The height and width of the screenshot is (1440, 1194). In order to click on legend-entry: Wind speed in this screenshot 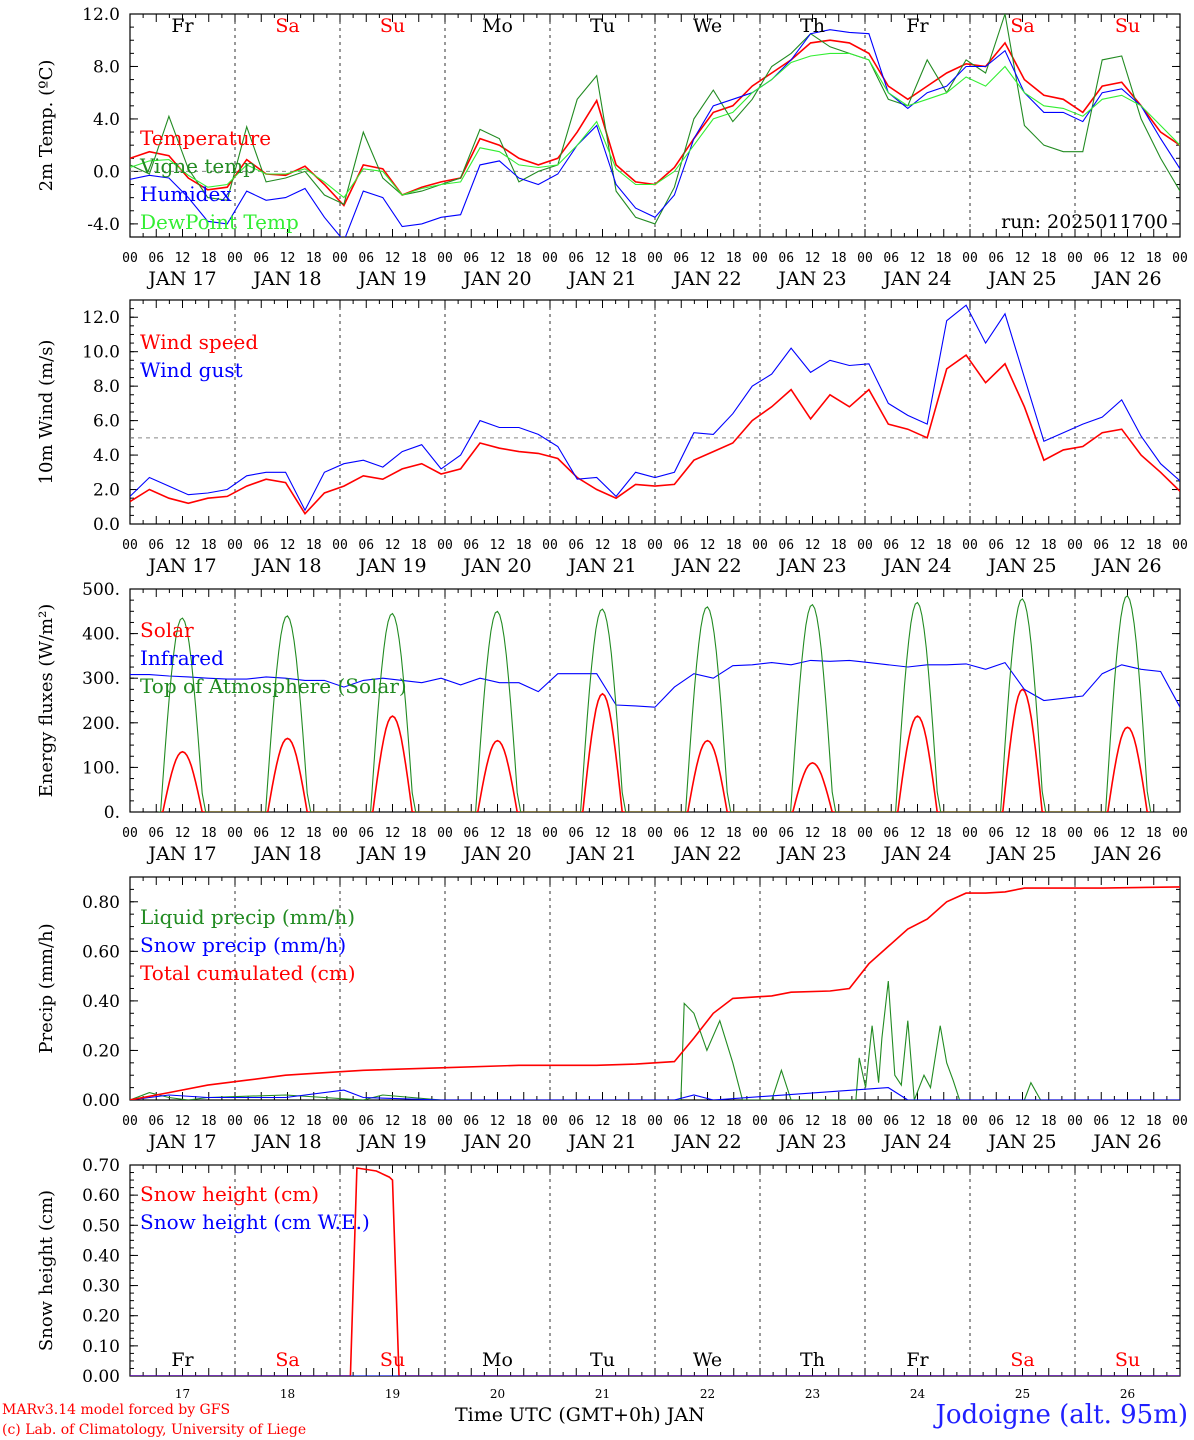, I will do `click(199, 342)`.